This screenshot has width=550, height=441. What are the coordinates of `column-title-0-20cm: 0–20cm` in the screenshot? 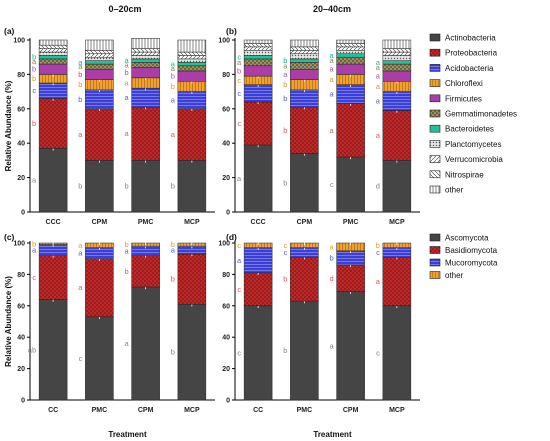 It's located at (124, 9).